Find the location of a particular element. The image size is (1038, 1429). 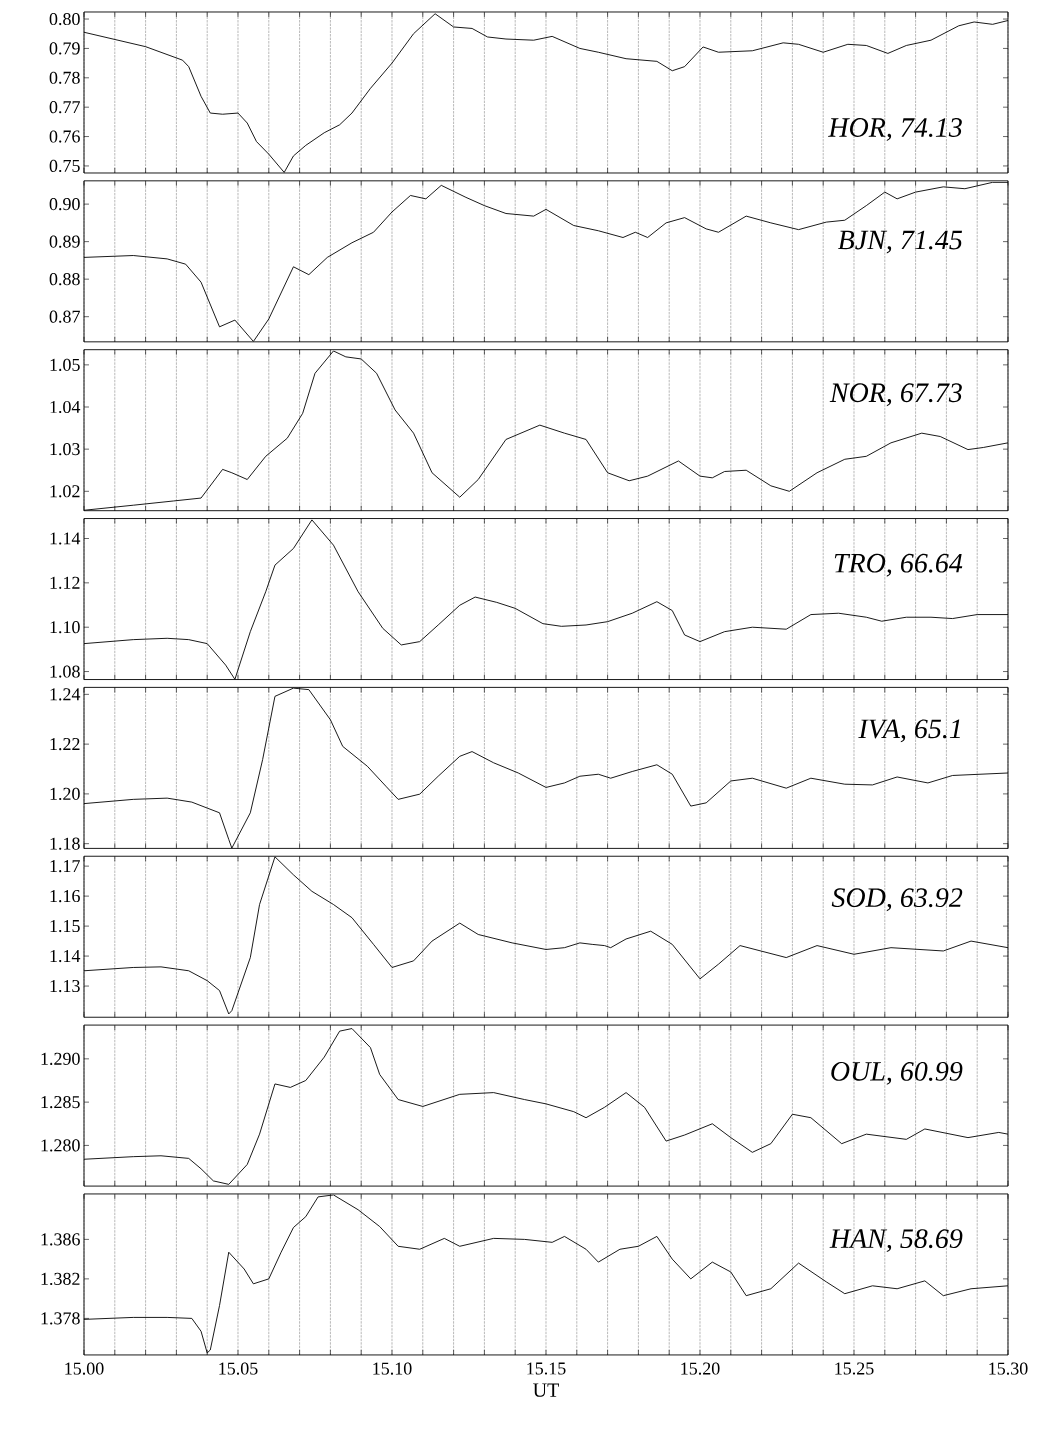

y-tick-label: 0.76 is located at coordinates (64, 136).